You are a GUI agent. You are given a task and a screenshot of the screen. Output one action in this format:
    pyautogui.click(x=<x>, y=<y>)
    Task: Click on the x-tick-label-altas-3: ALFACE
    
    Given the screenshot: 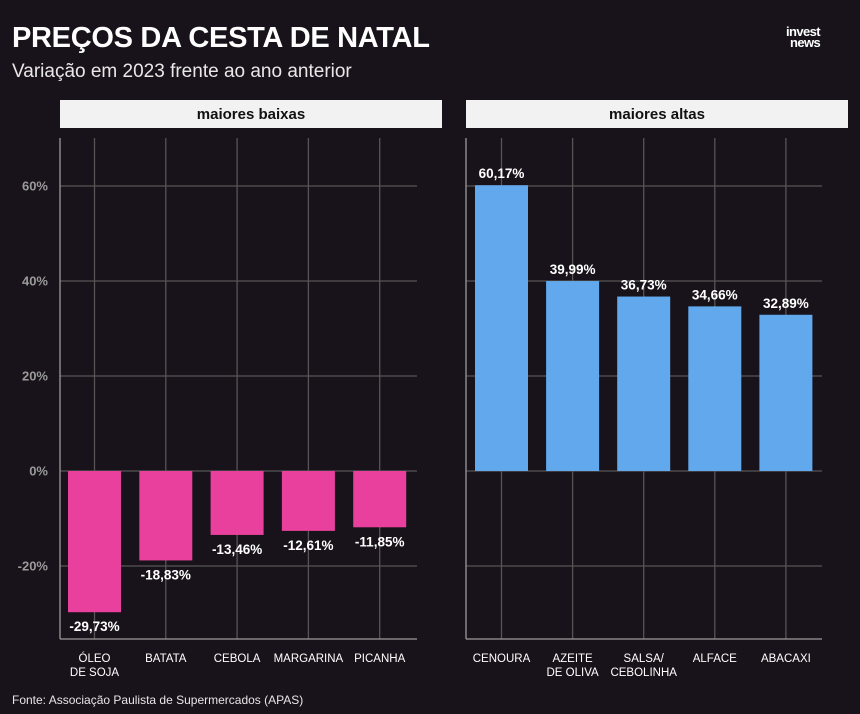 What is the action you would take?
    pyautogui.click(x=715, y=659)
    